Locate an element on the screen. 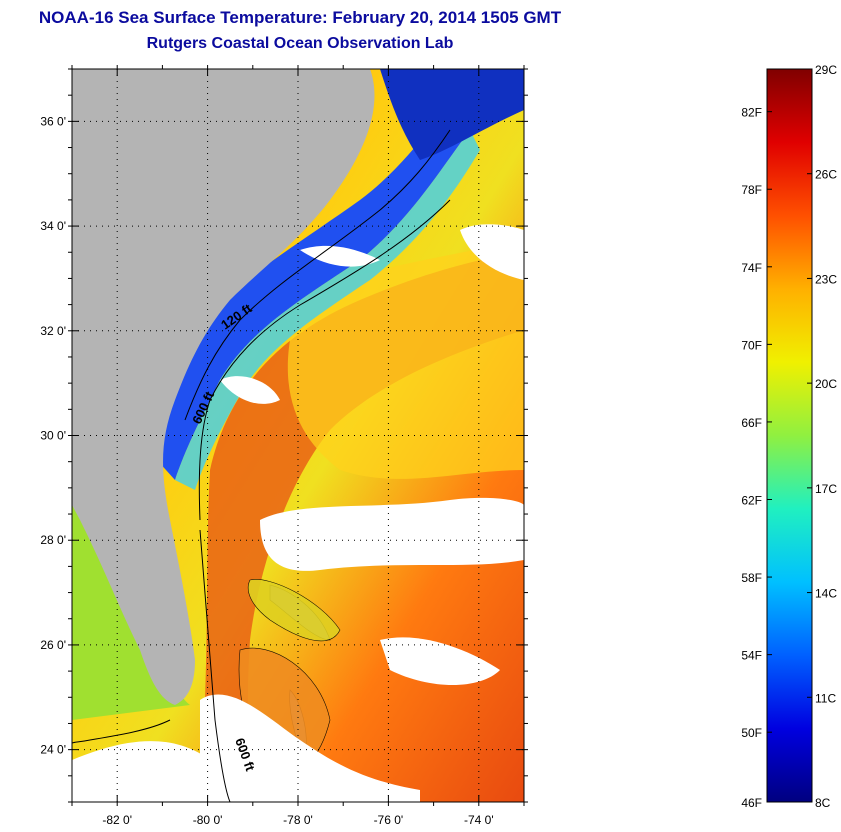  lat-label: 34 0' is located at coordinates (53, 226).